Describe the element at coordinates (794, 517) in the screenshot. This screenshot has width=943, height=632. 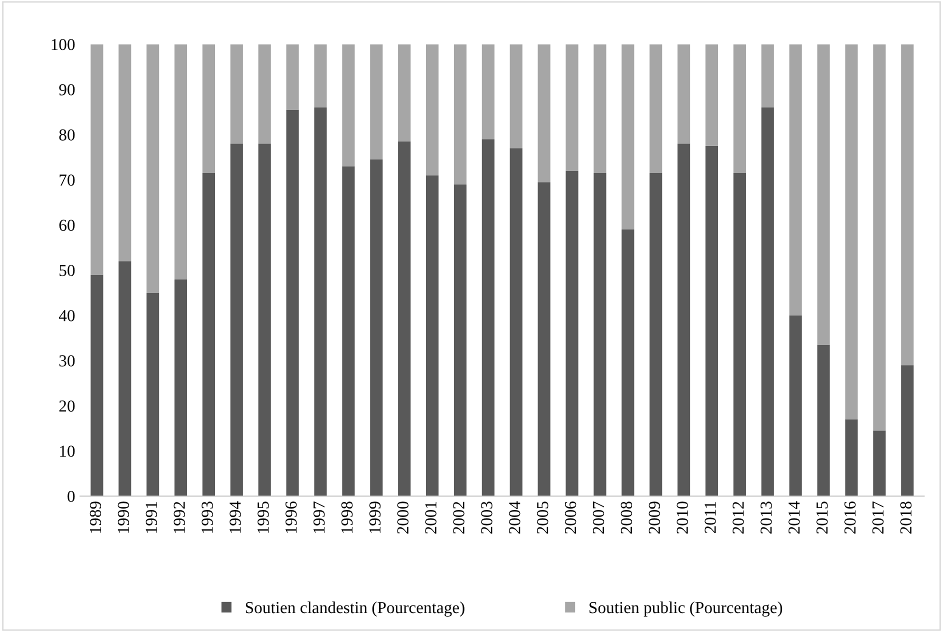
I see `x-tick-label: 2014` at that location.